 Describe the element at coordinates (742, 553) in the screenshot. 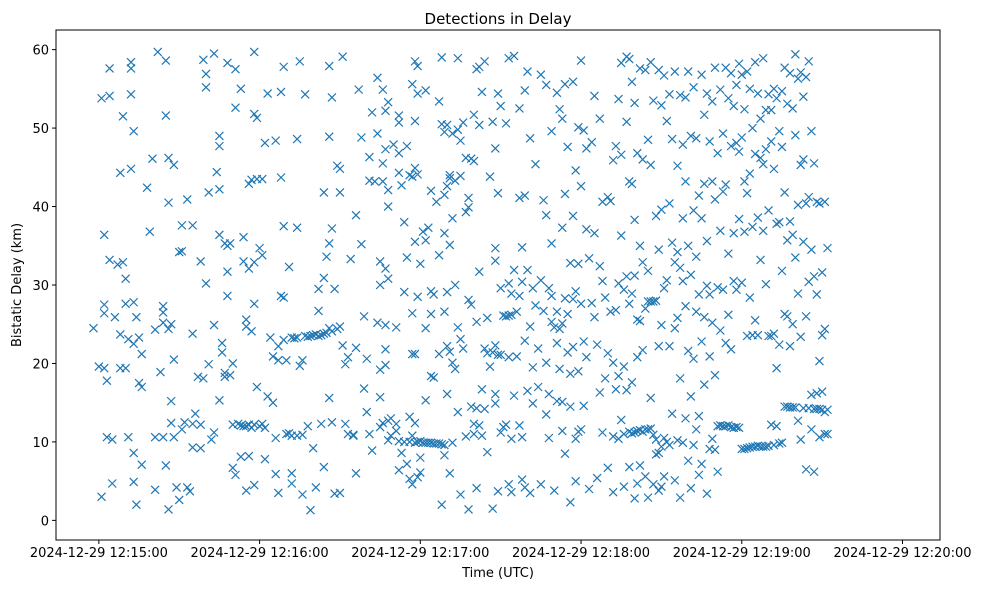

I see `x-tick-label: 2024-12-29 12:19:00` at that location.